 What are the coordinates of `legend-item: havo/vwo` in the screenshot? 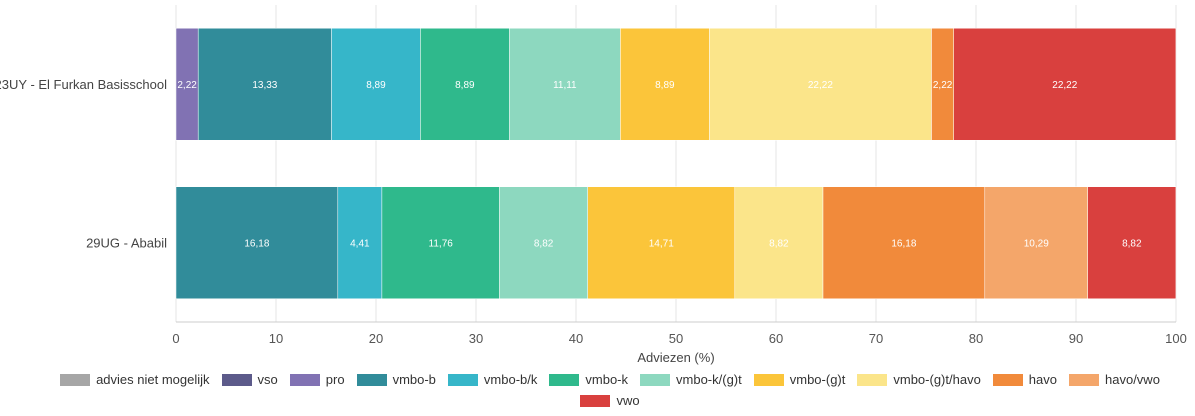 It's located at (1114, 379).